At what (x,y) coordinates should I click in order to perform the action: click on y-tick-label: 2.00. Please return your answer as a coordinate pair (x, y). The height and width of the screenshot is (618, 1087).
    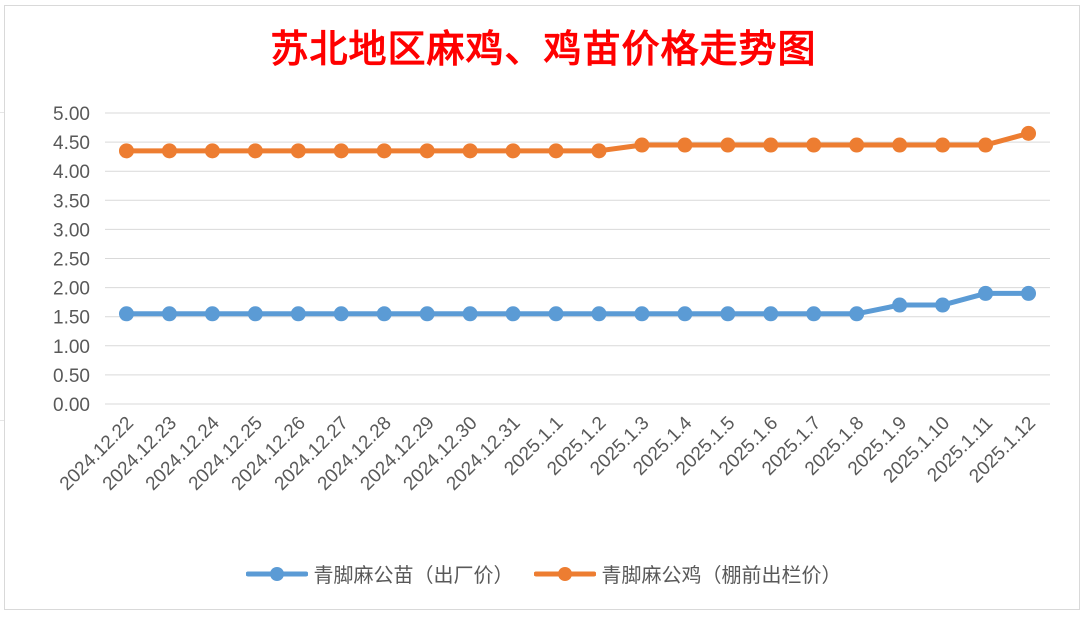
    Looking at the image, I should click on (71, 289).